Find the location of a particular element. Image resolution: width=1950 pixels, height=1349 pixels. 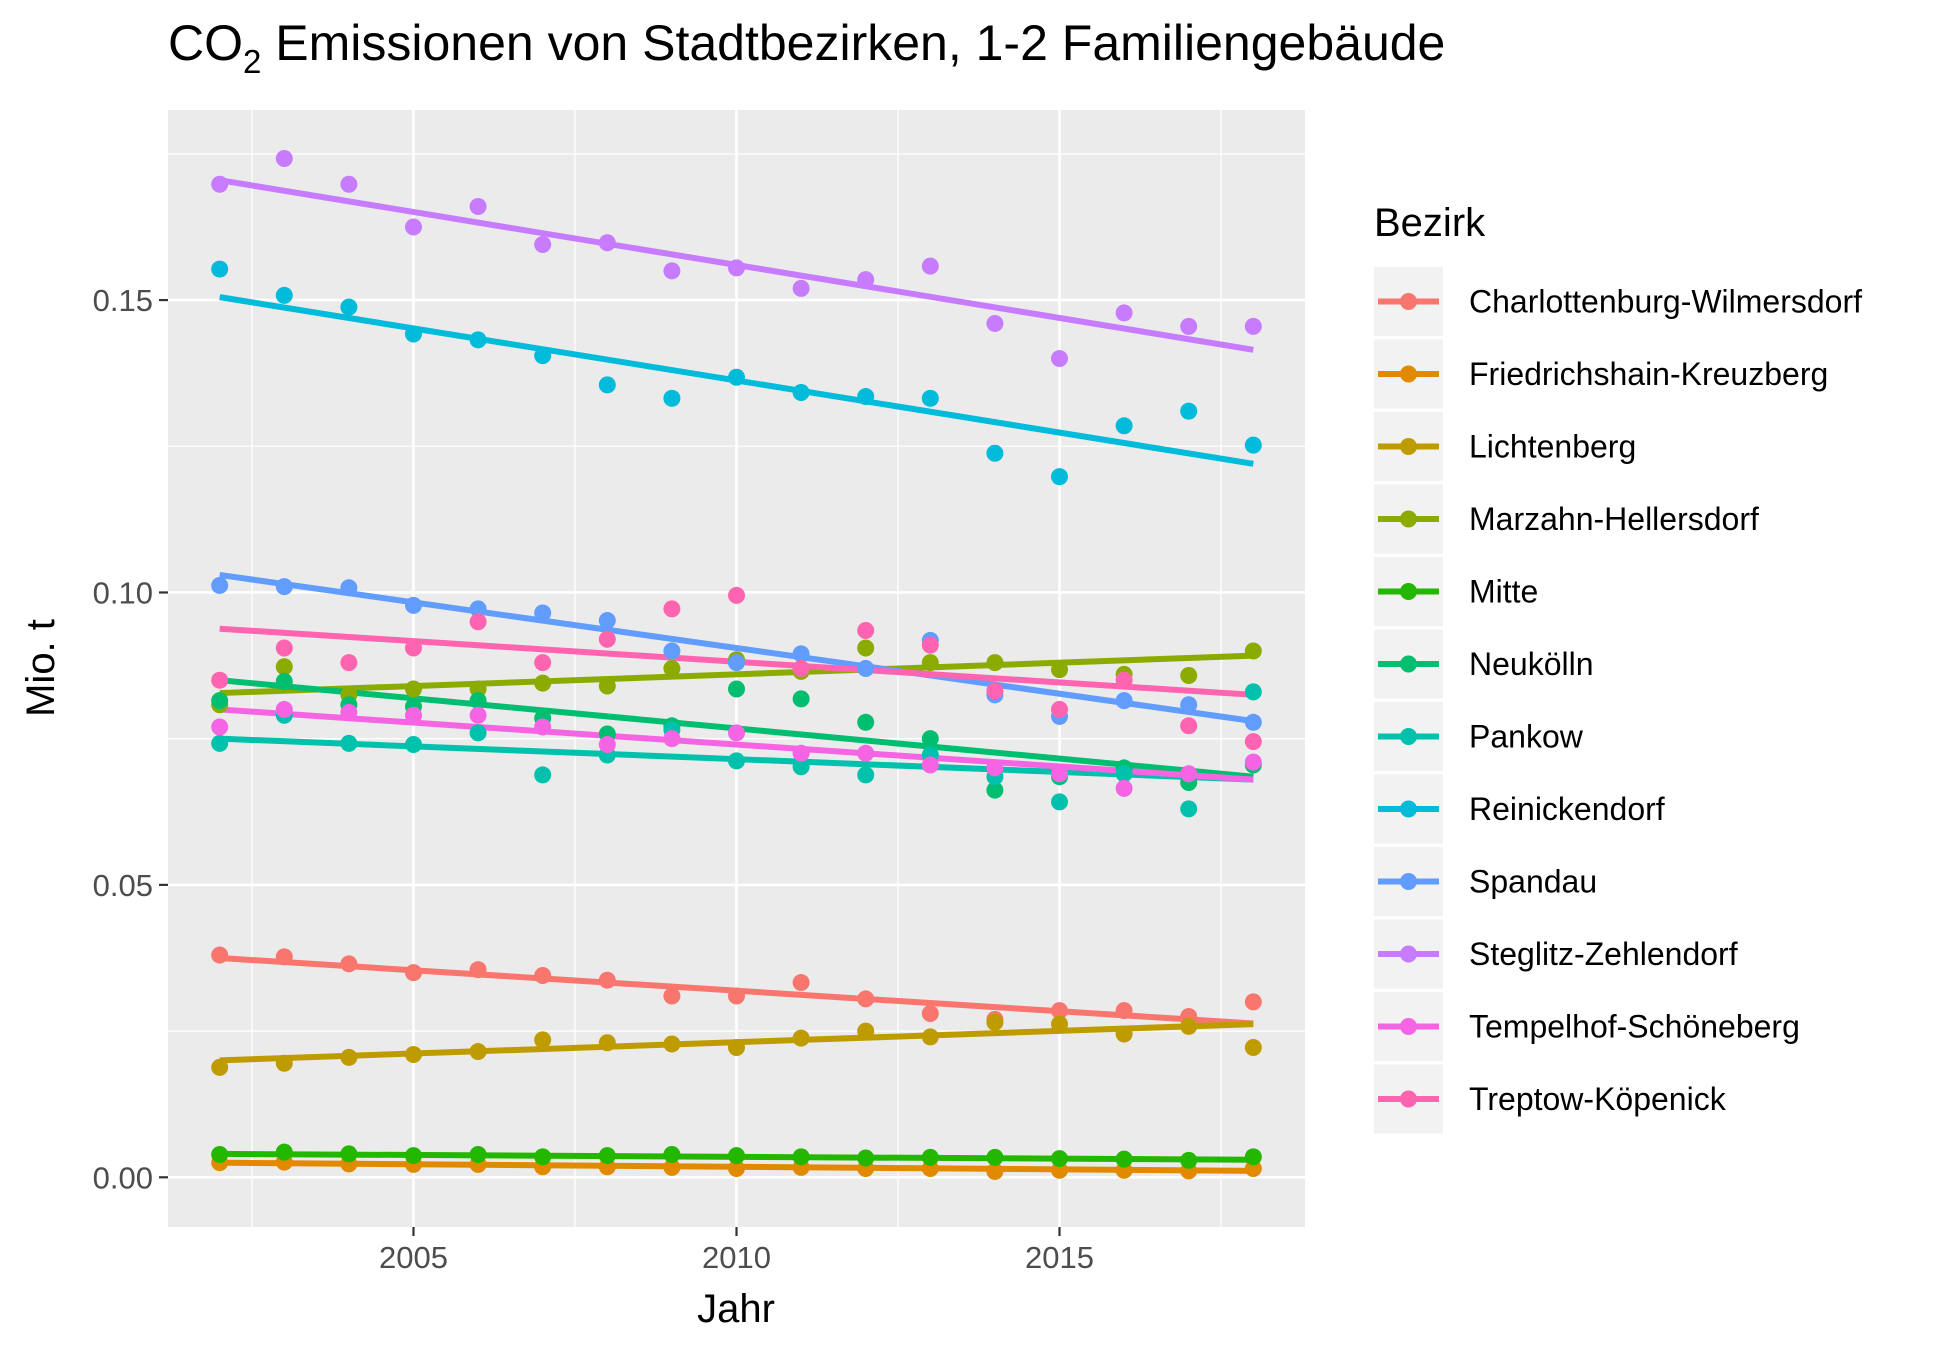

legend-item: Steglitz-Zehlendorf is located at coordinates (1556, 954).